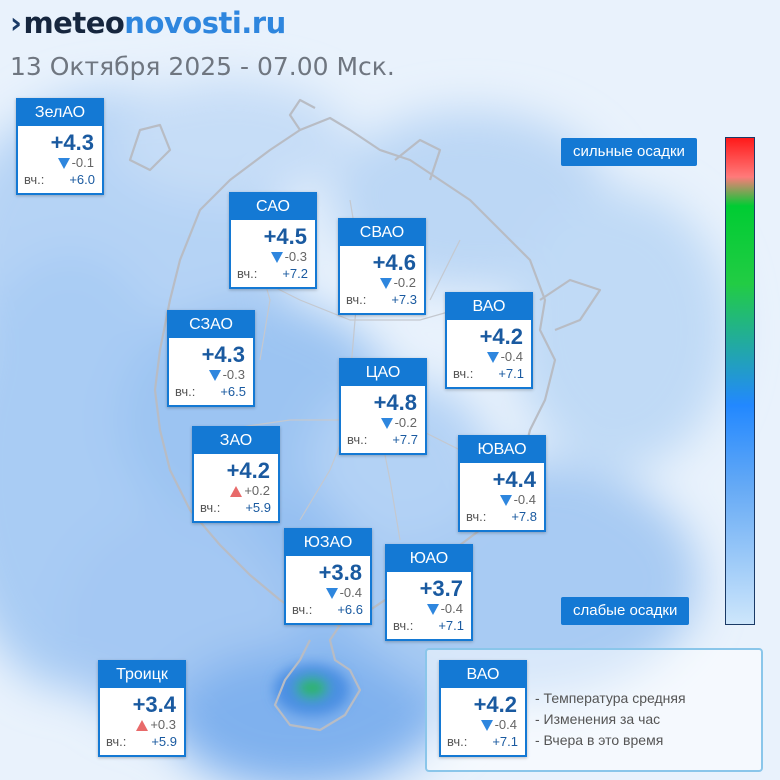 The image size is (780, 780). I want to click on legend-item-yesterday: - Вчера в это время, so click(599, 740).